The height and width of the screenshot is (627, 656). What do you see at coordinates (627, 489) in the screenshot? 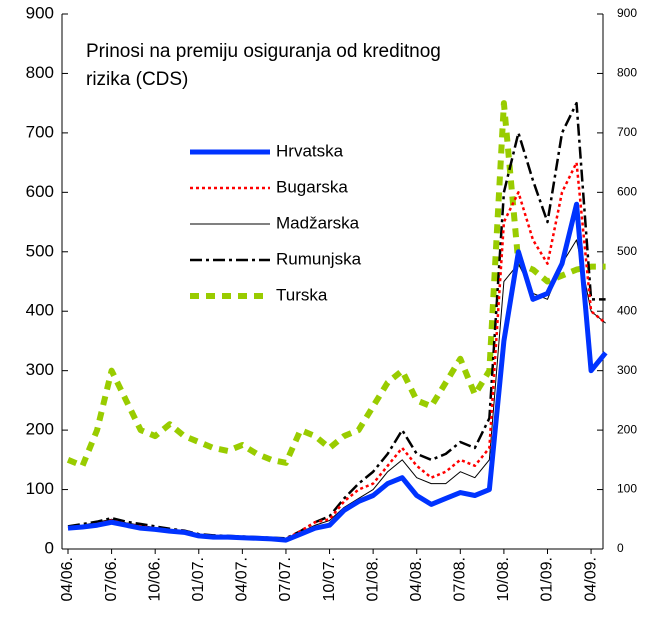
I see `y2-tick-label: 100` at bounding box center [627, 489].